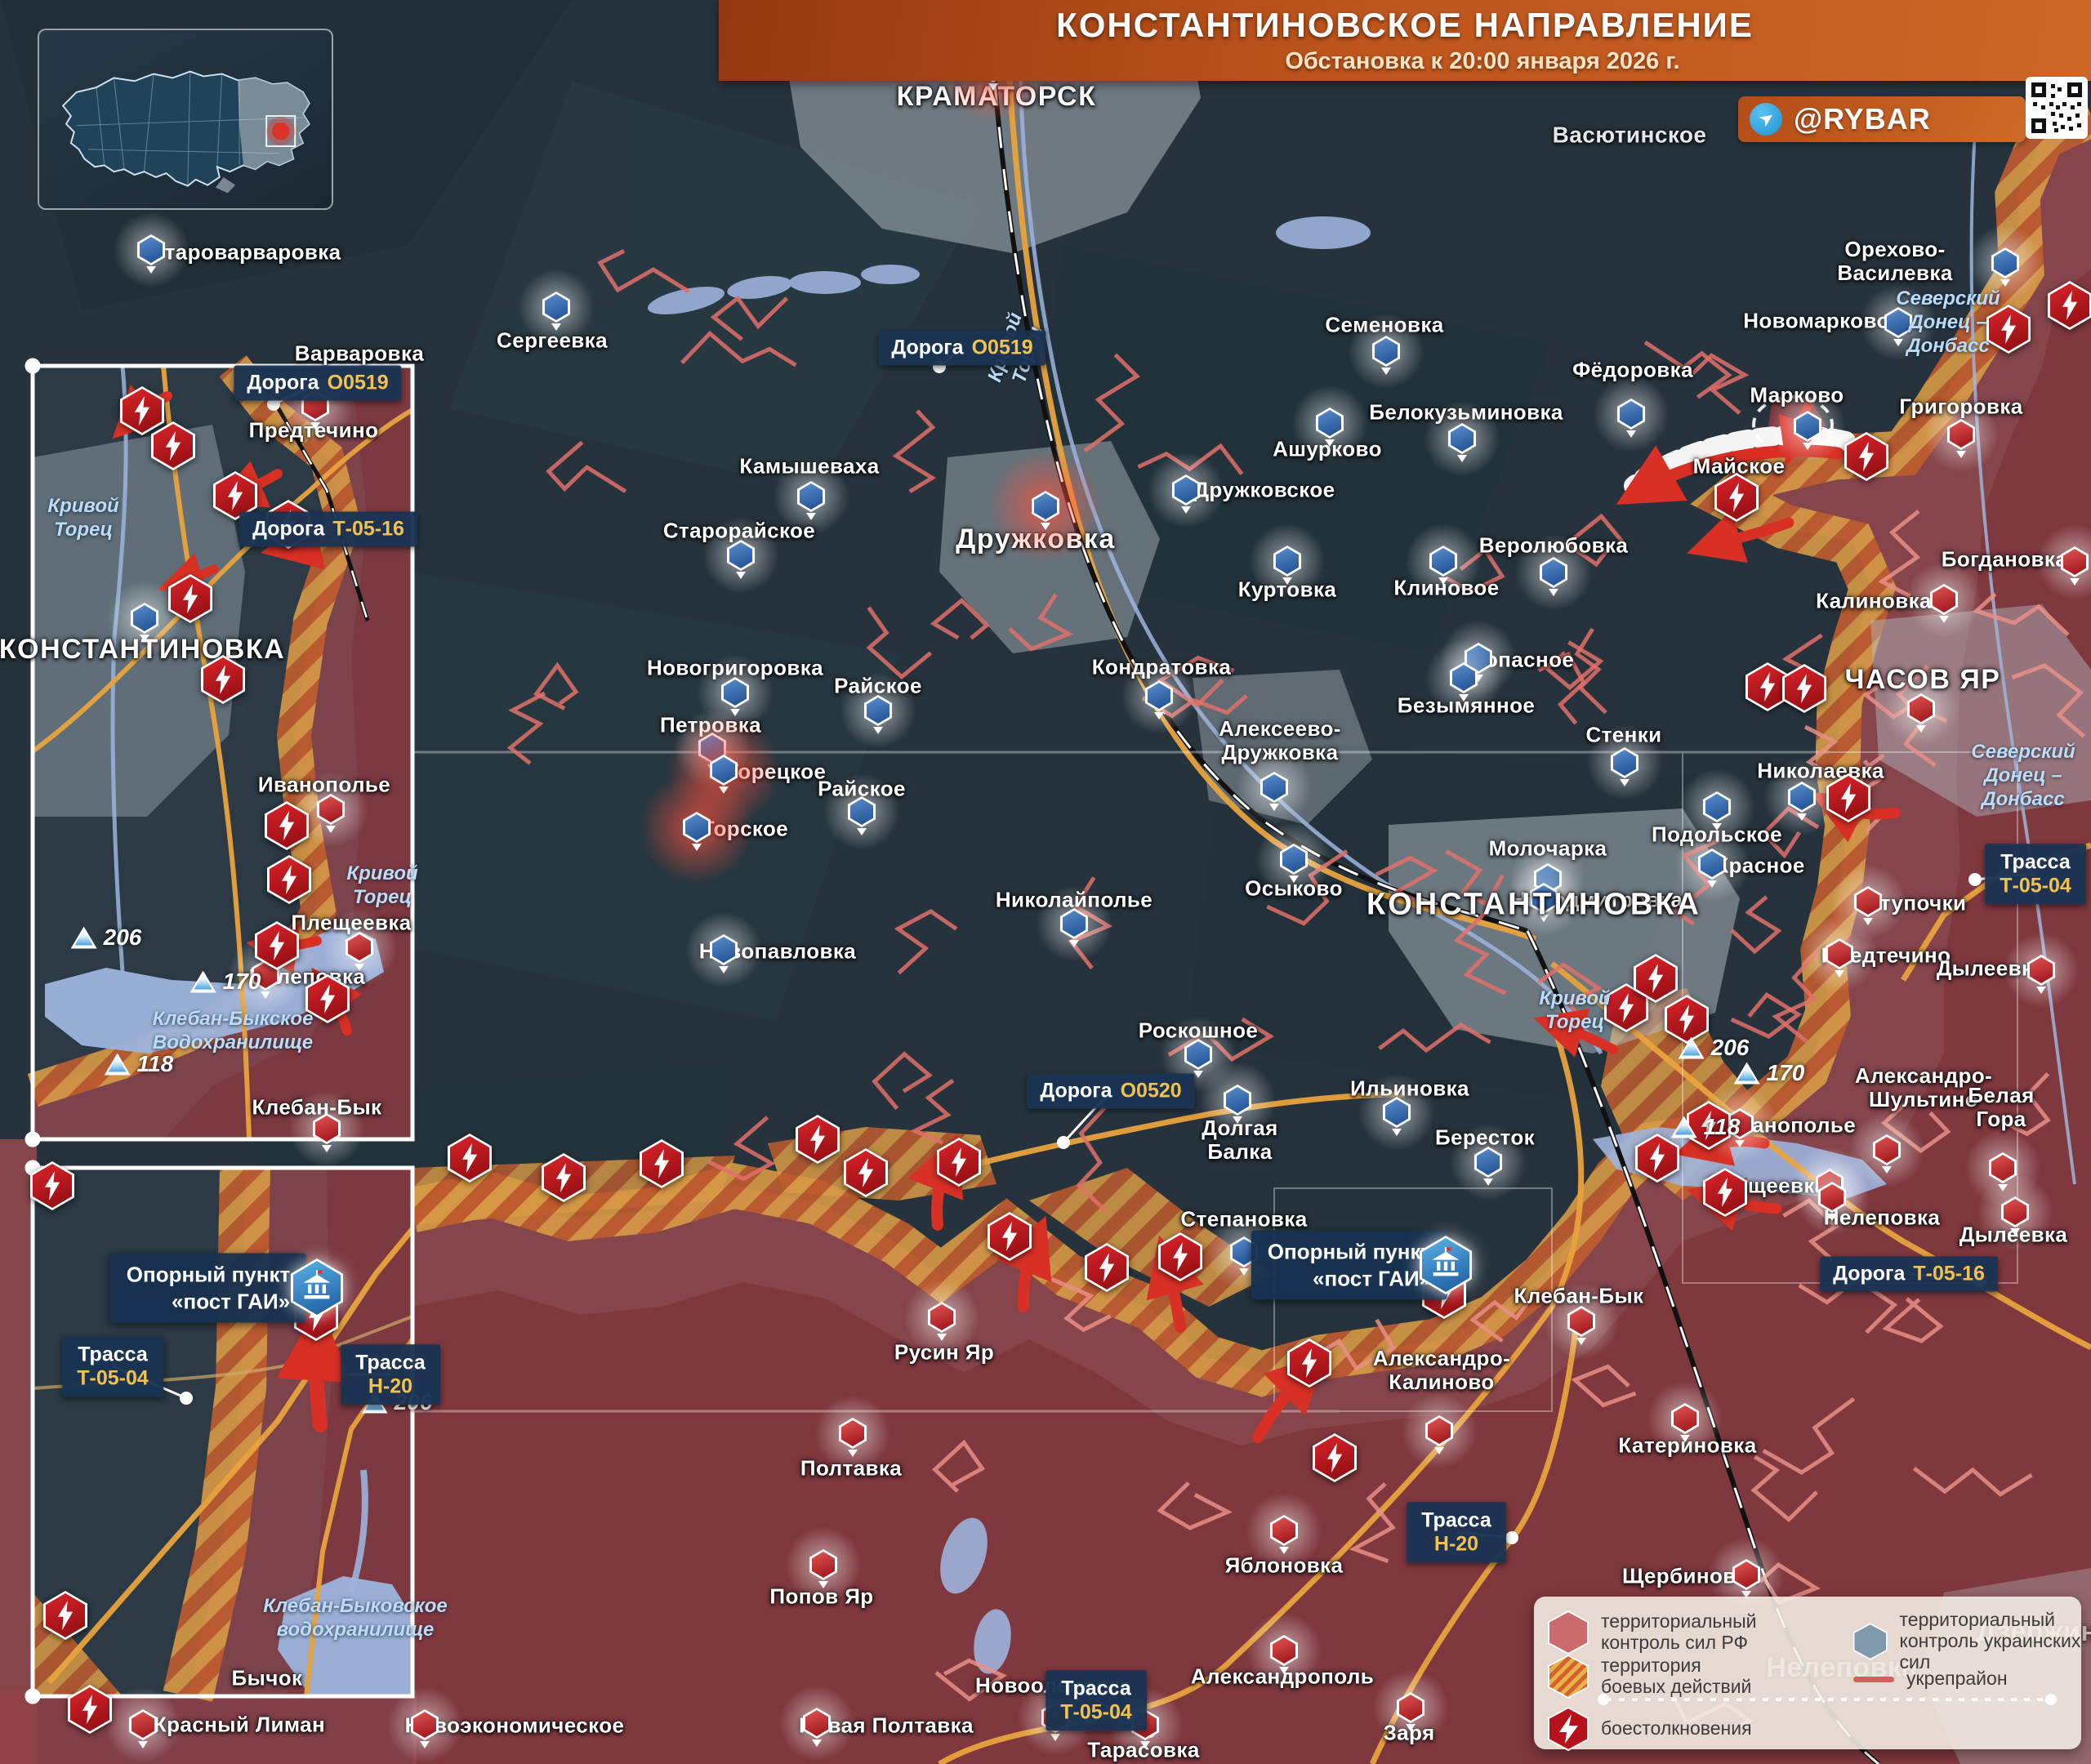 This screenshot has height=1764, width=2091. Describe the element at coordinates (113, 1377) in the screenshot. I see `road-code: Т-05-04` at that location.